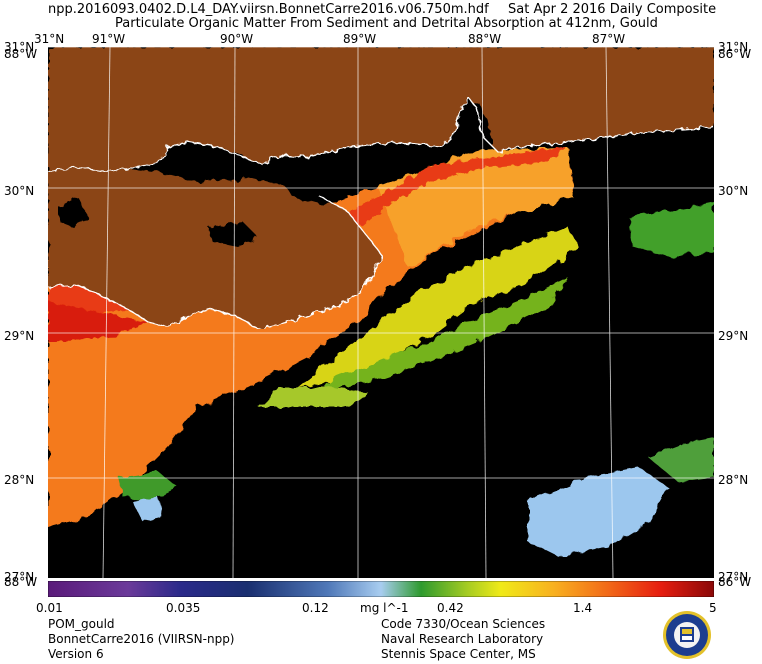  What do you see at coordinates (485, 39) in the screenshot?
I see `lon-label: 88°W` at bounding box center [485, 39].